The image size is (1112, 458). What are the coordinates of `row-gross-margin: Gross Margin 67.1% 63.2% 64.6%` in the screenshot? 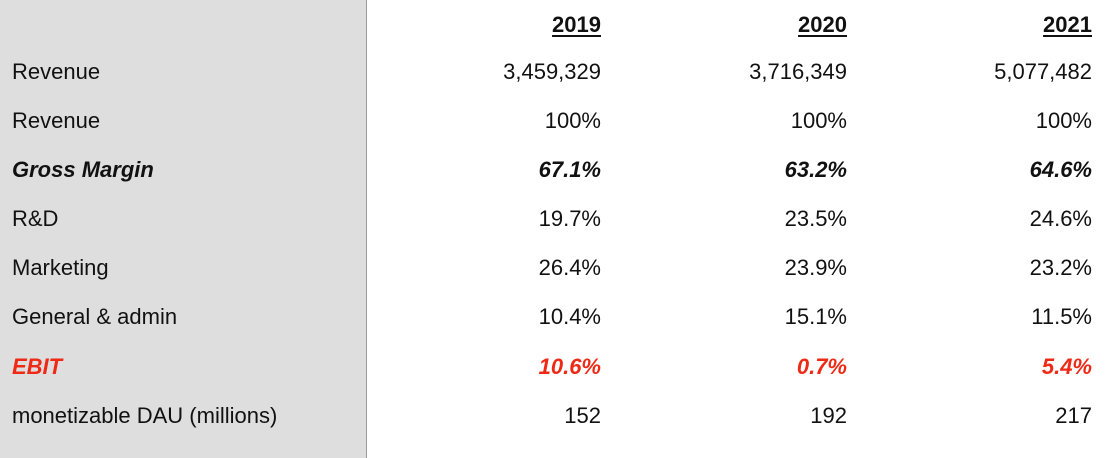 It's located at (556, 169).